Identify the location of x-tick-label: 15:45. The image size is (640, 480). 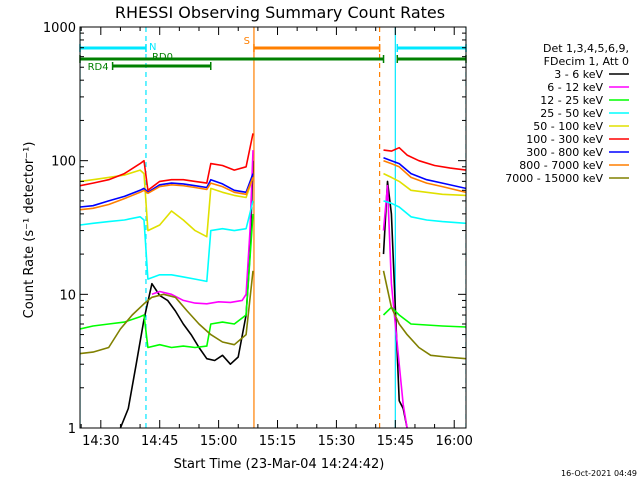
(395, 441).